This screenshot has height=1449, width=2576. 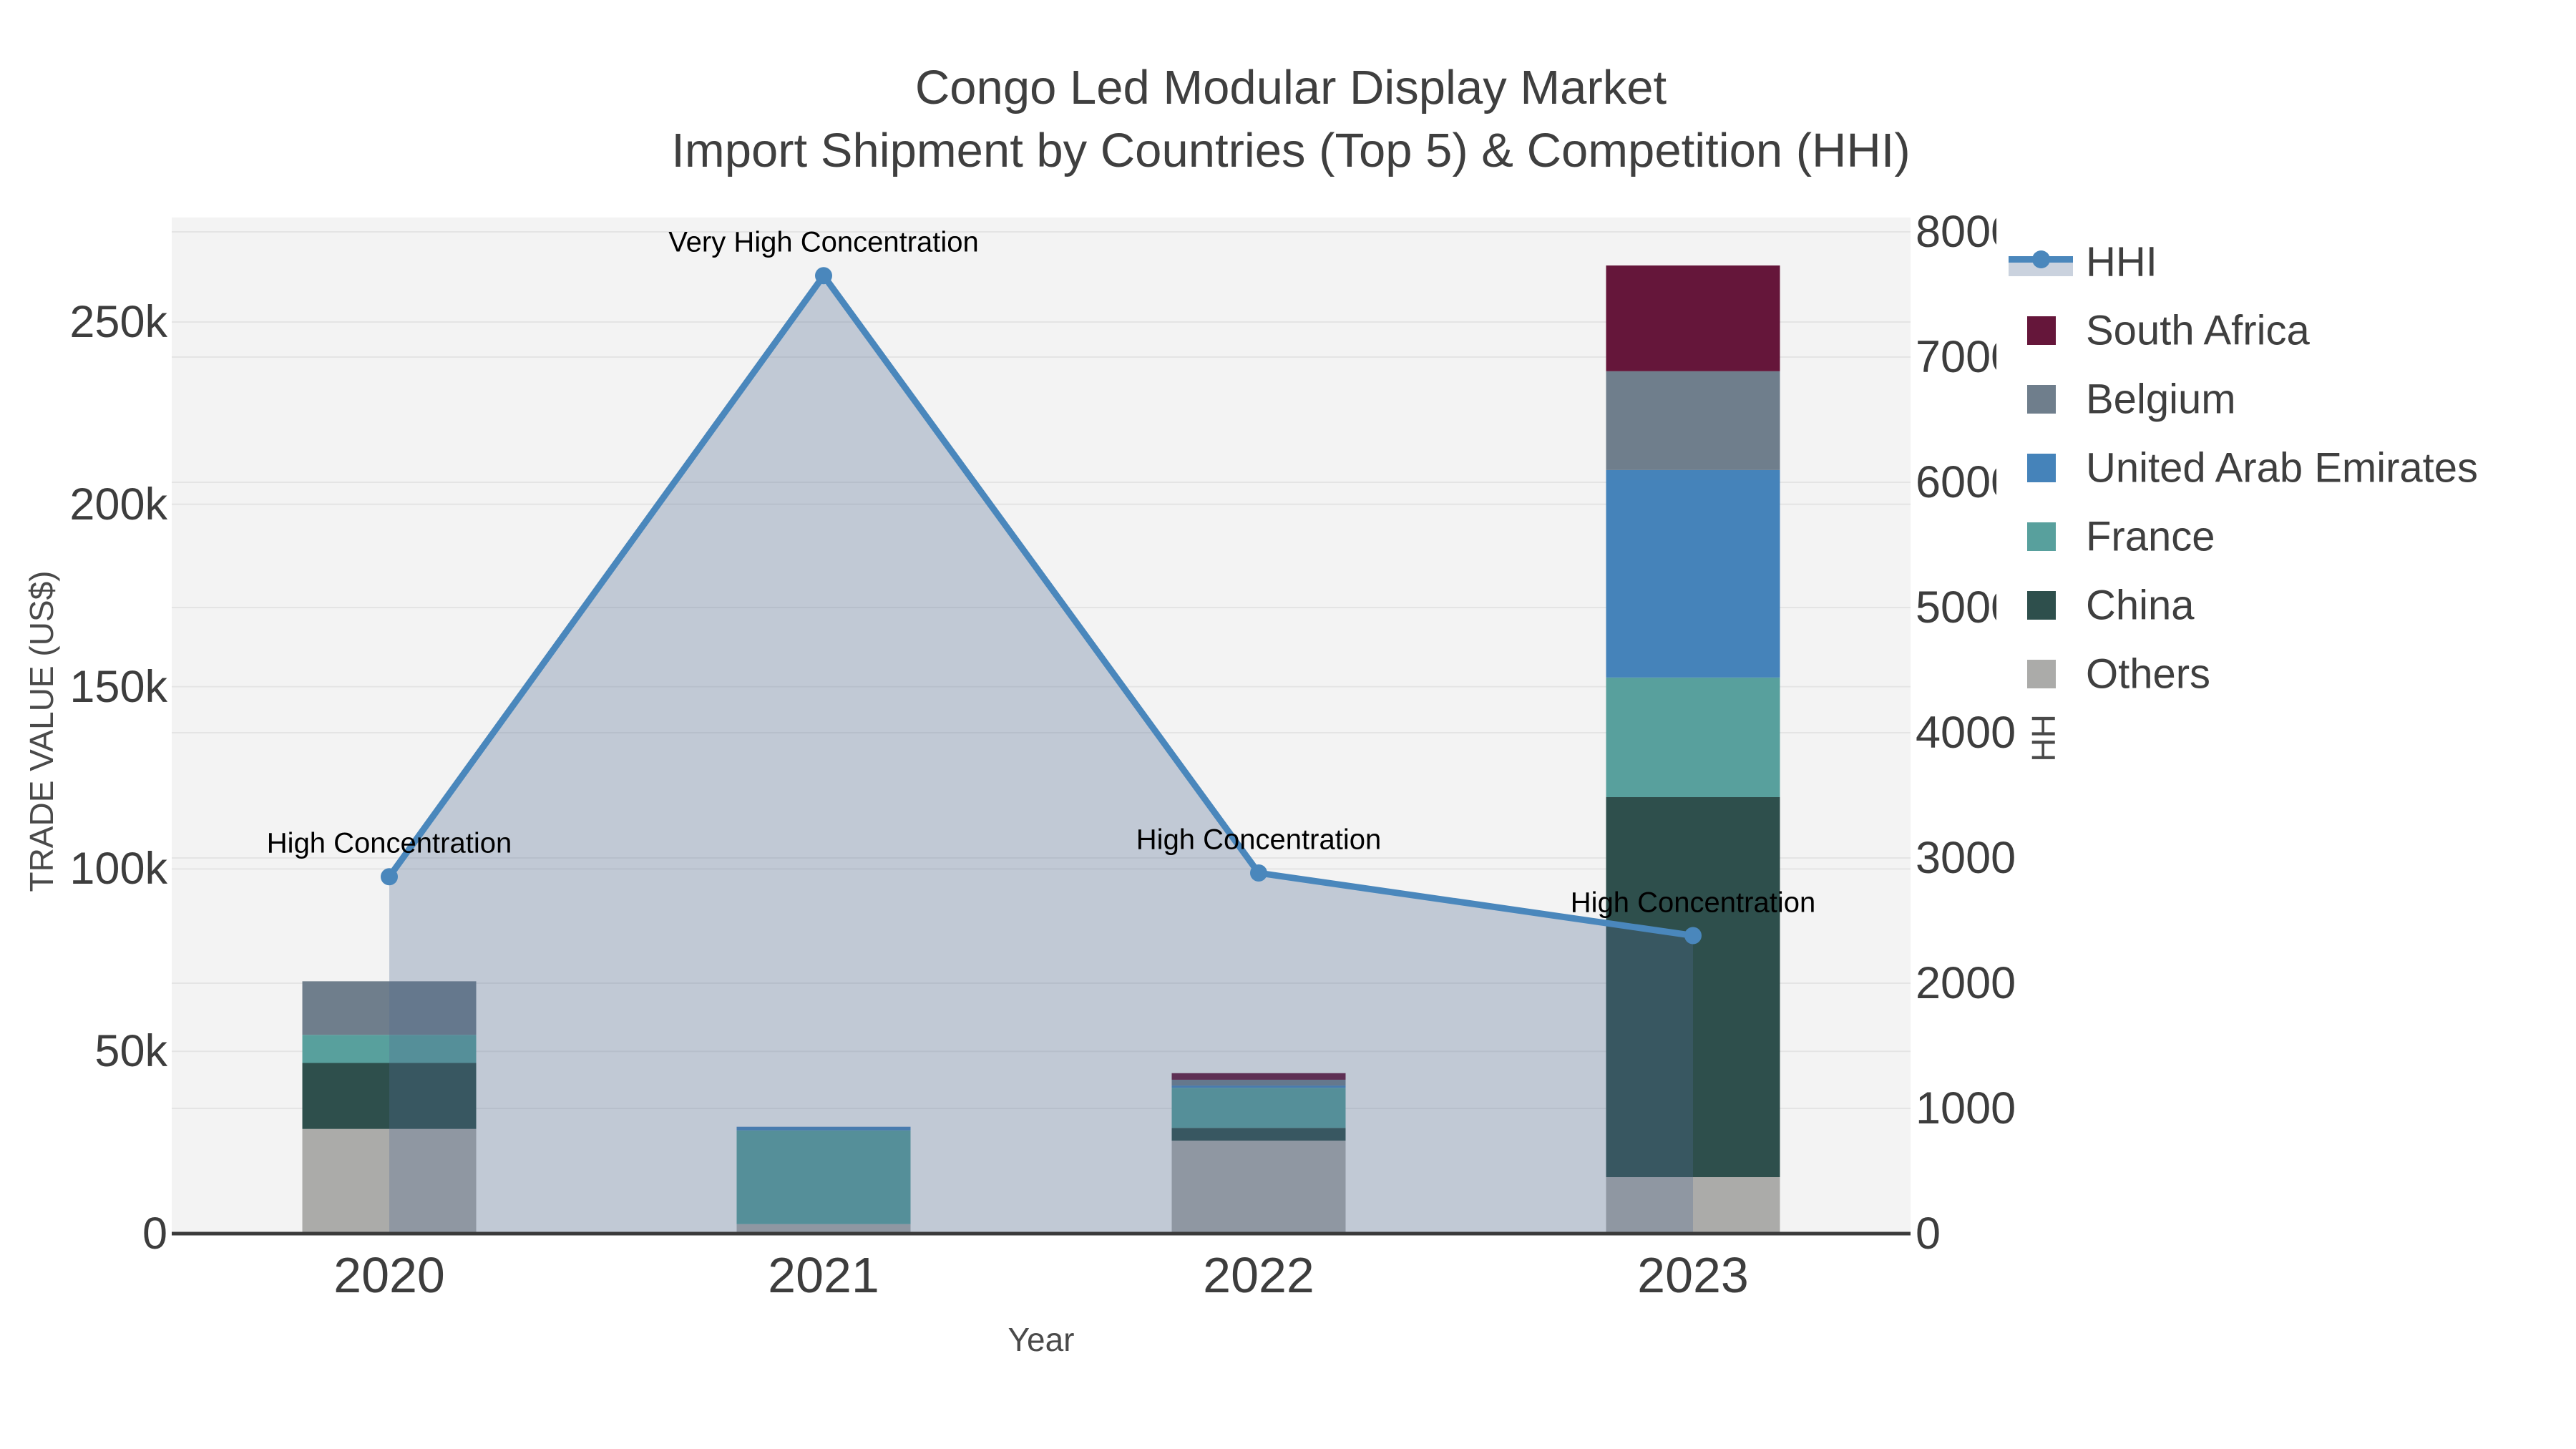 What do you see at coordinates (390, 877) in the screenshot?
I see `hhi-marker-2020` at bounding box center [390, 877].